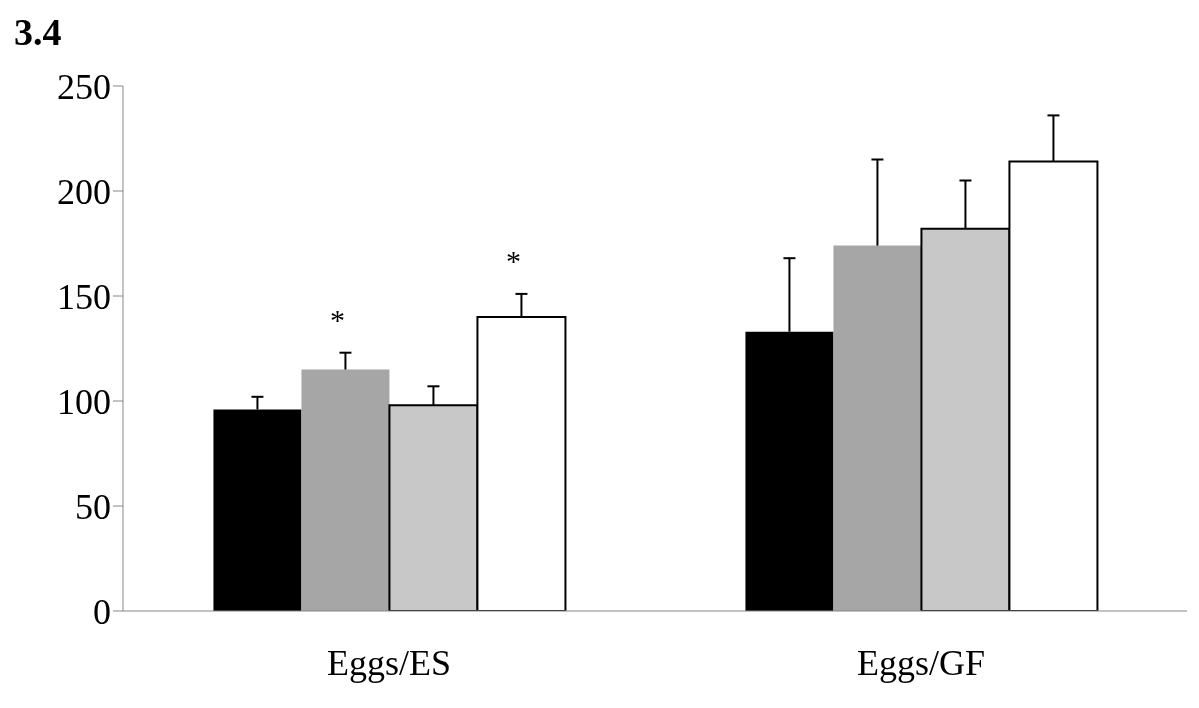 The width and height of the screenshot is (1199, 708). I want to click on y-tick-label: 0, so click(102, 611).